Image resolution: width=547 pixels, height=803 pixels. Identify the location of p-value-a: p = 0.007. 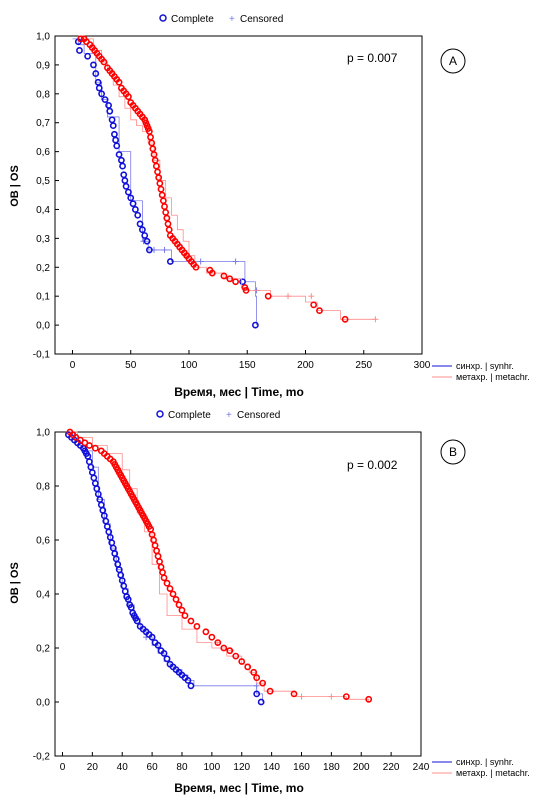
(372, 58).